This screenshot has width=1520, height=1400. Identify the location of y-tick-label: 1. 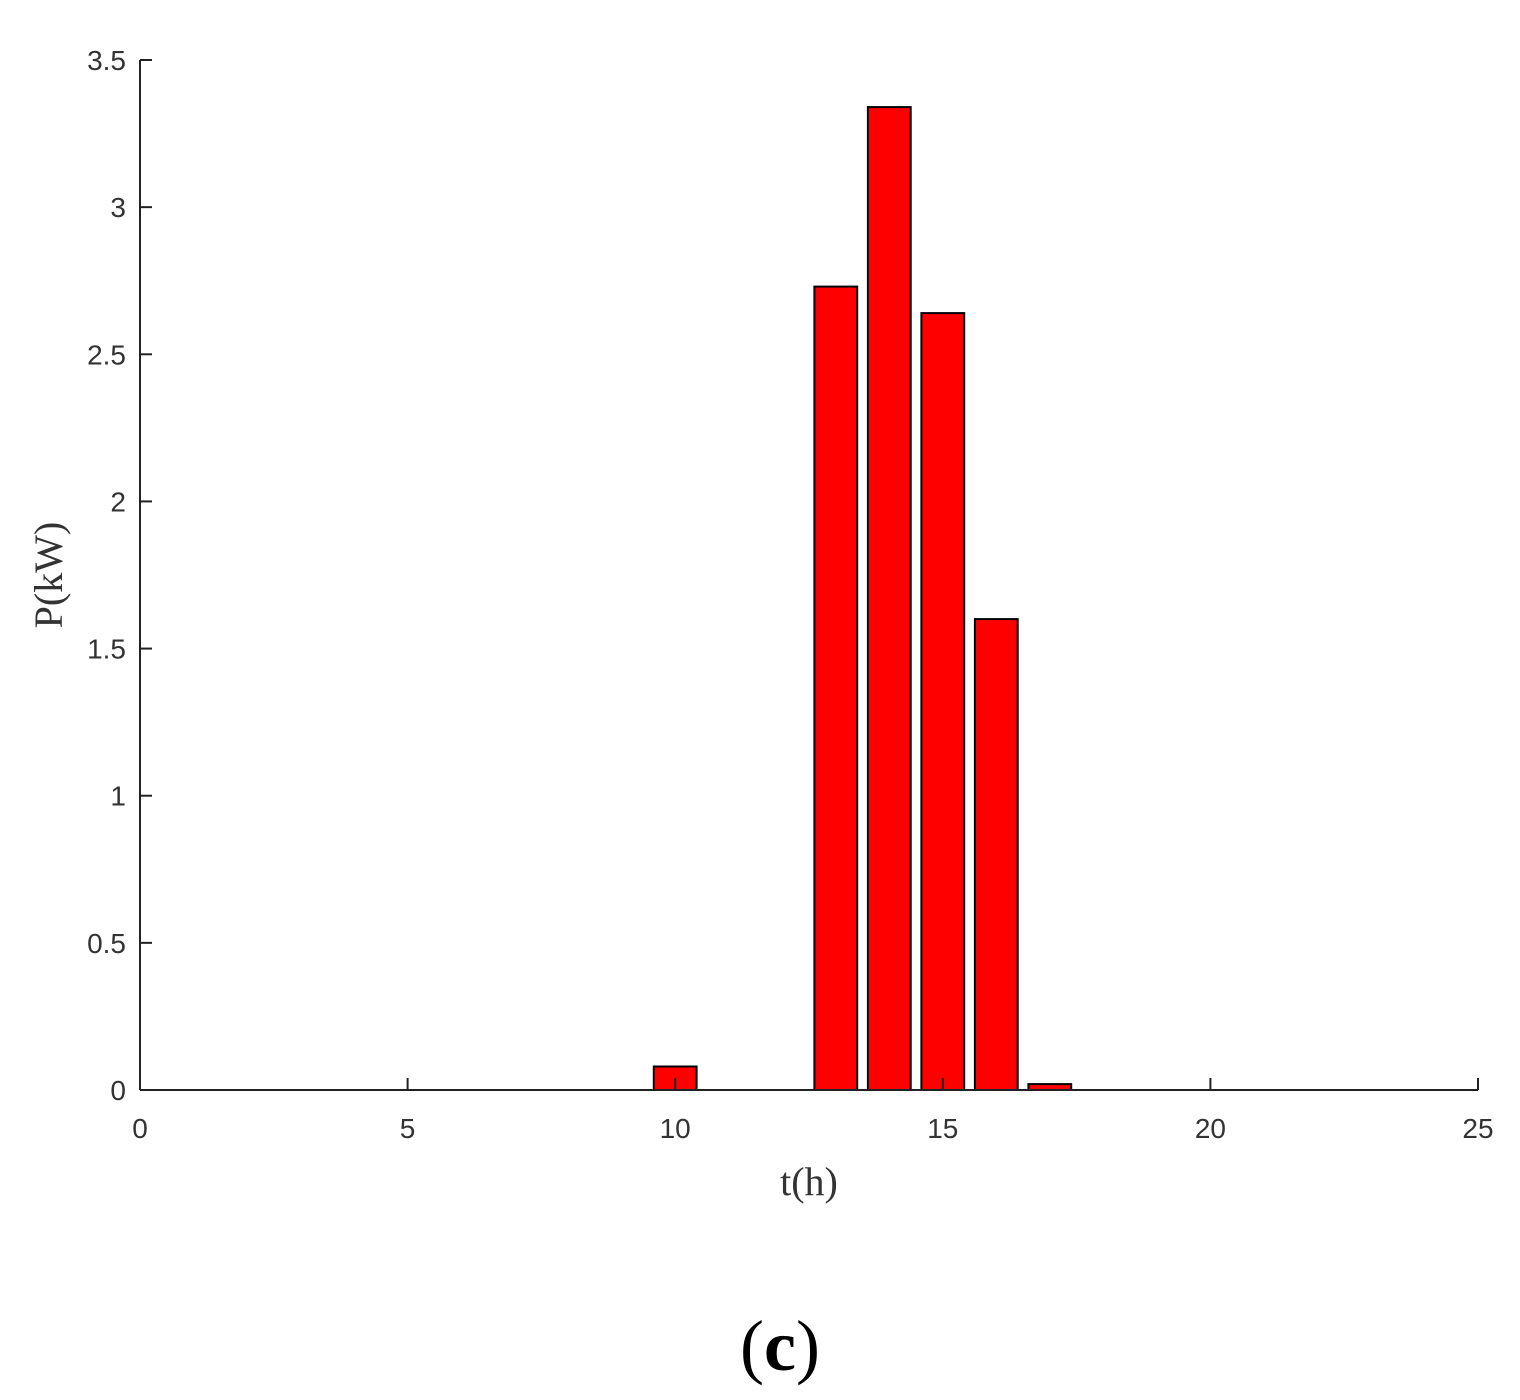
(118, 796).